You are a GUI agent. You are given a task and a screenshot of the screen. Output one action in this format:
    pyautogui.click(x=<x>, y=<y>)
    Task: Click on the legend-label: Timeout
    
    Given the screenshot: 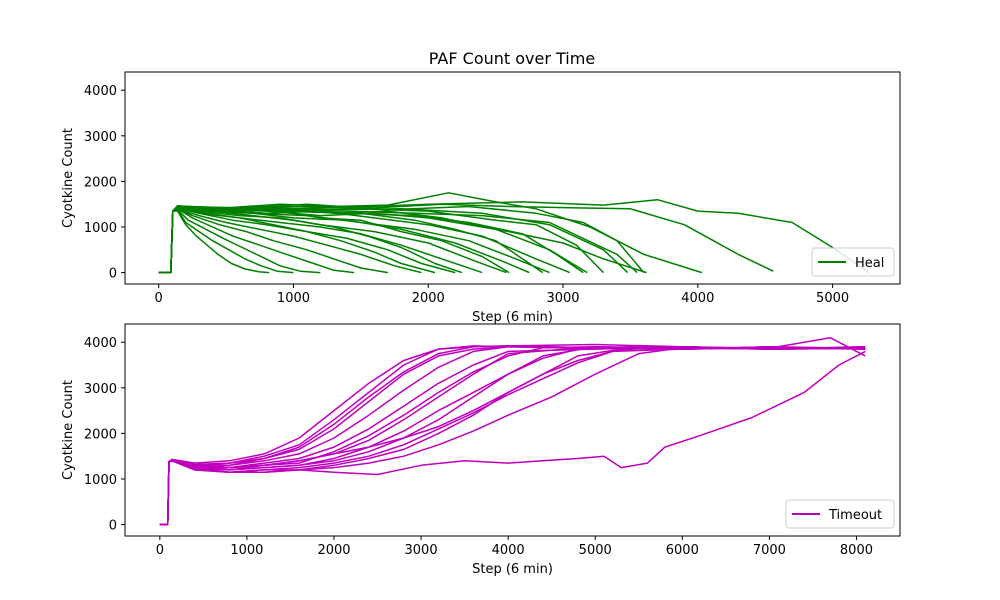 What is the action you would take?
    pyautogui.click(x=855, y=515)
    